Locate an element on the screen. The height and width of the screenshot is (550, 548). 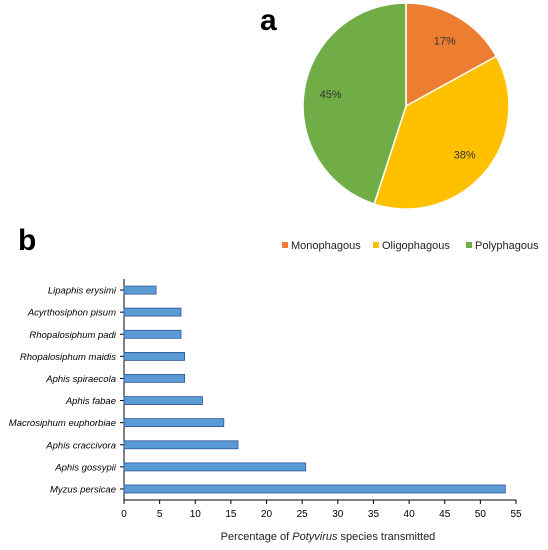
bar-myzus-persicae is located at coordinates (314, 489).